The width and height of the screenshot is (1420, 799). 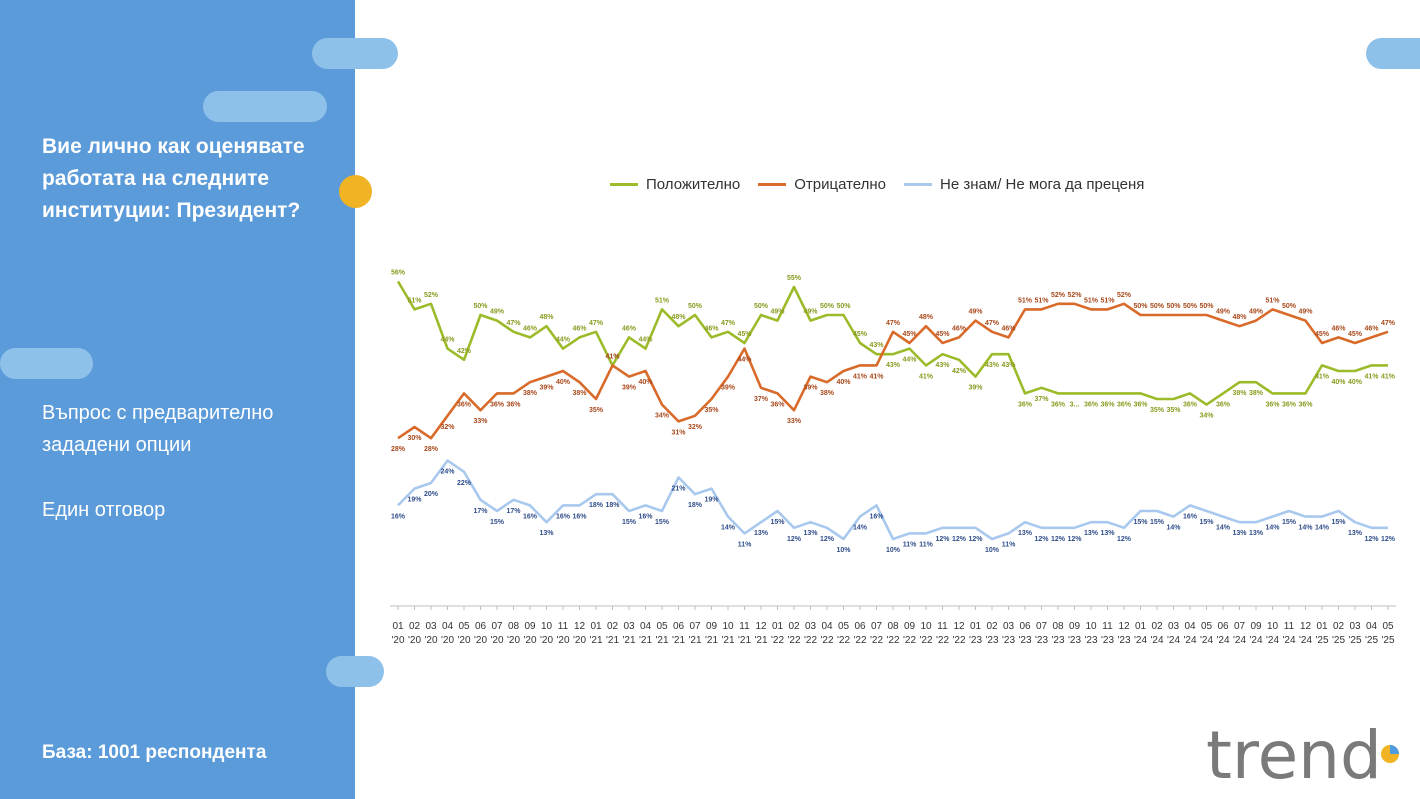 What do you see at coordinates (414, 438) in the screenshot?
I see `data-label: 30%` at bounding box center [414, 438].